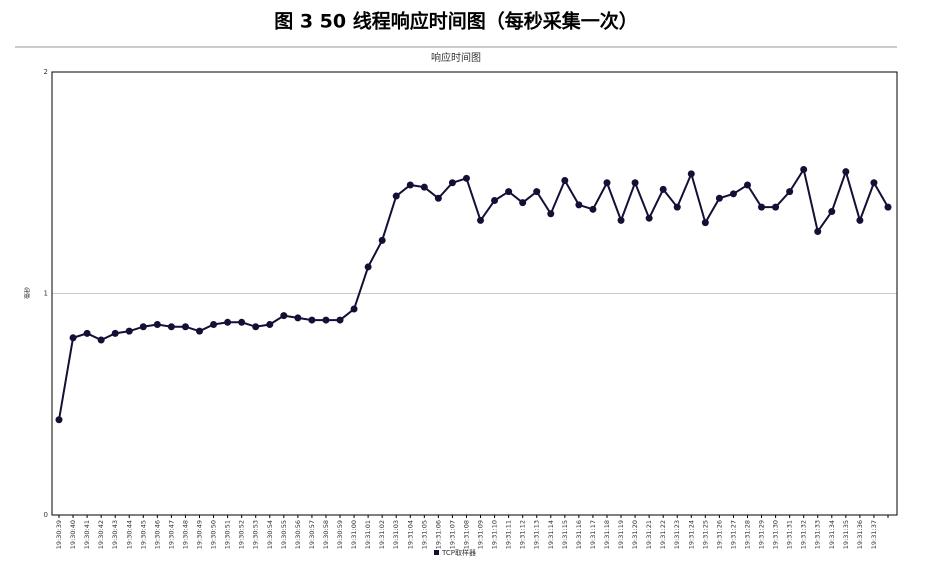  What do you see at coordinates (228, 534) in the screenshot?
I see `x-tick-label: 19:30:51` at bounding box center [228, 534].